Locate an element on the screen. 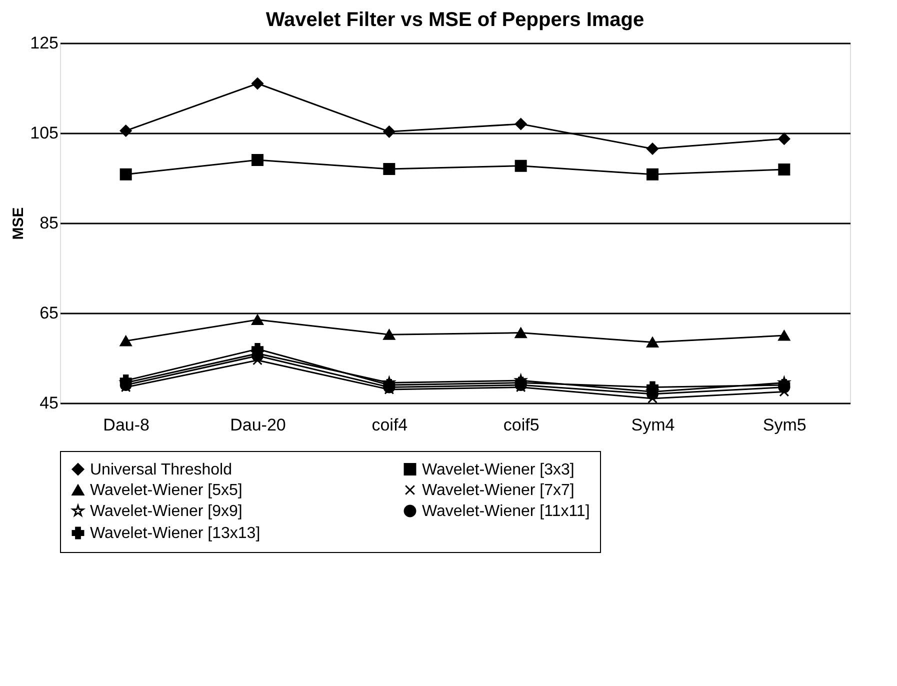 This screenshot has height=686, width=897. x-tick-label: Dau-8 is located at coordinates (126, 425).